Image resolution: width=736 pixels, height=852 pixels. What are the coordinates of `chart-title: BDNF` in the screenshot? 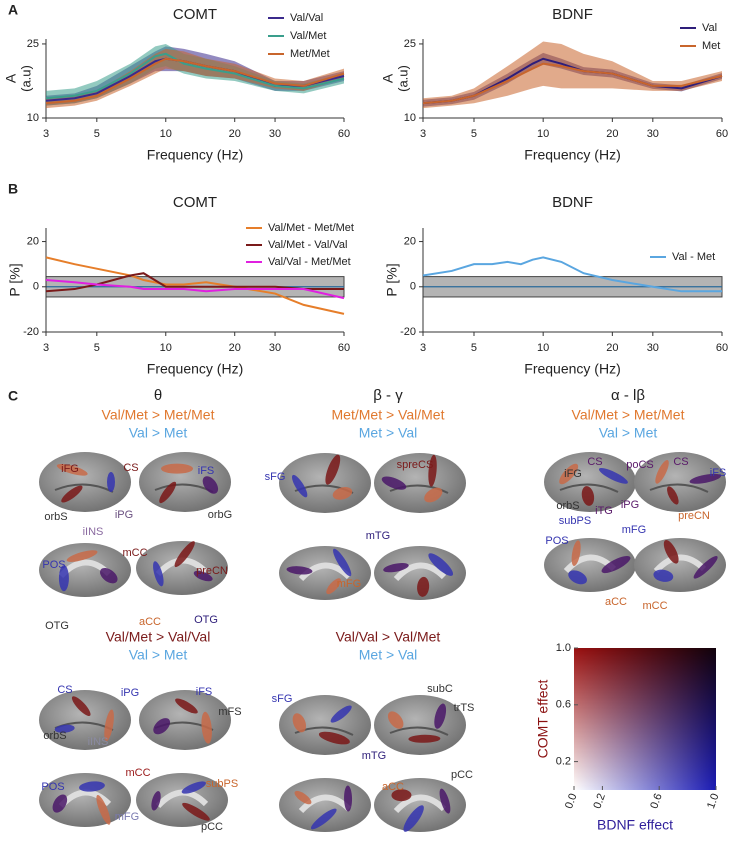 It's located at (572, 14).